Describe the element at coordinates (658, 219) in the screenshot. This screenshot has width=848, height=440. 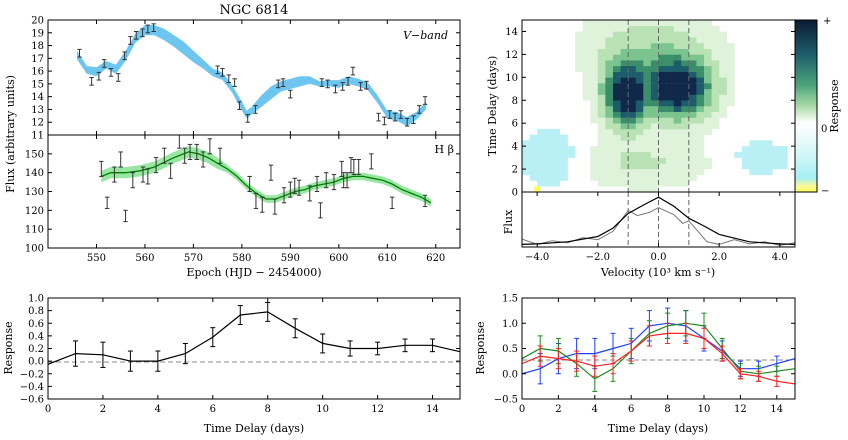
I see `flux-profile-frame` at that location.